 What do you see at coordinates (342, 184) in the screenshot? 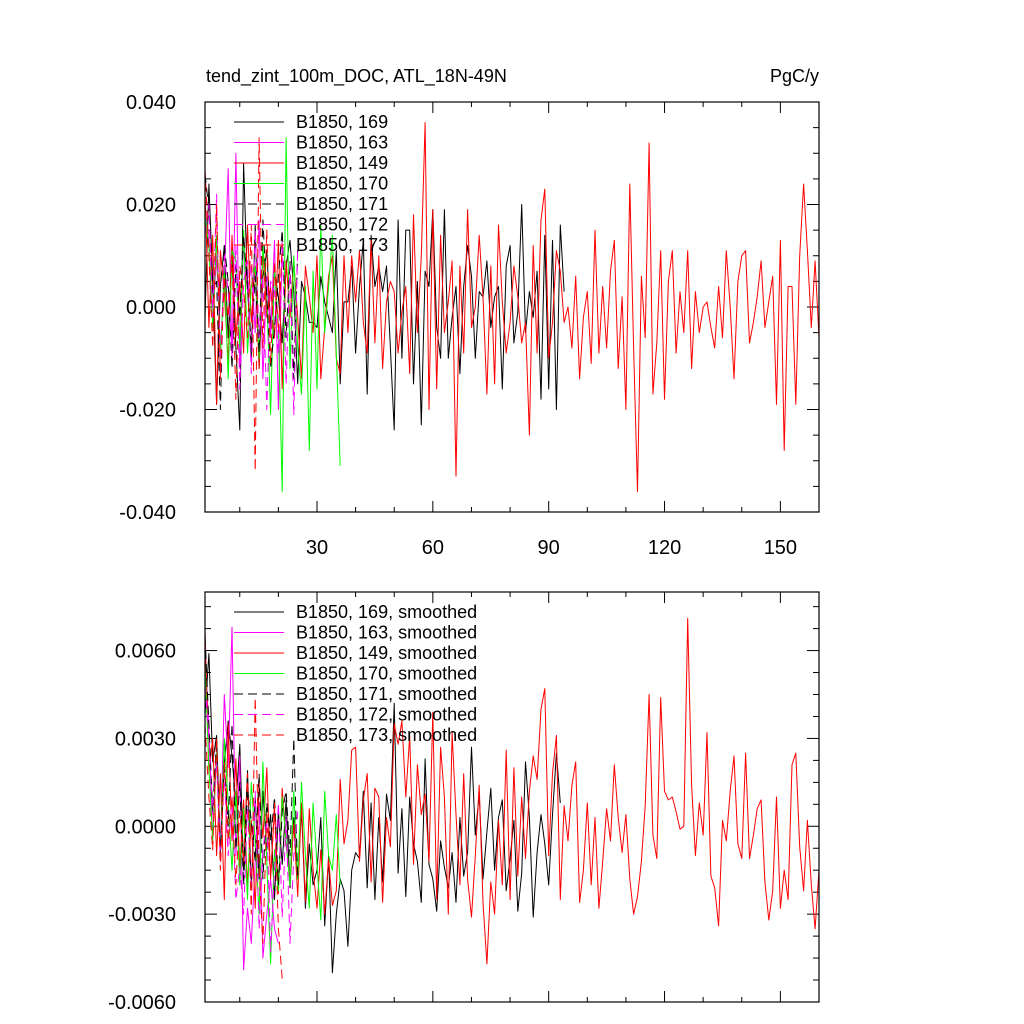
I see `legend-label: B1850, 170` at bounding box center [342, 184].